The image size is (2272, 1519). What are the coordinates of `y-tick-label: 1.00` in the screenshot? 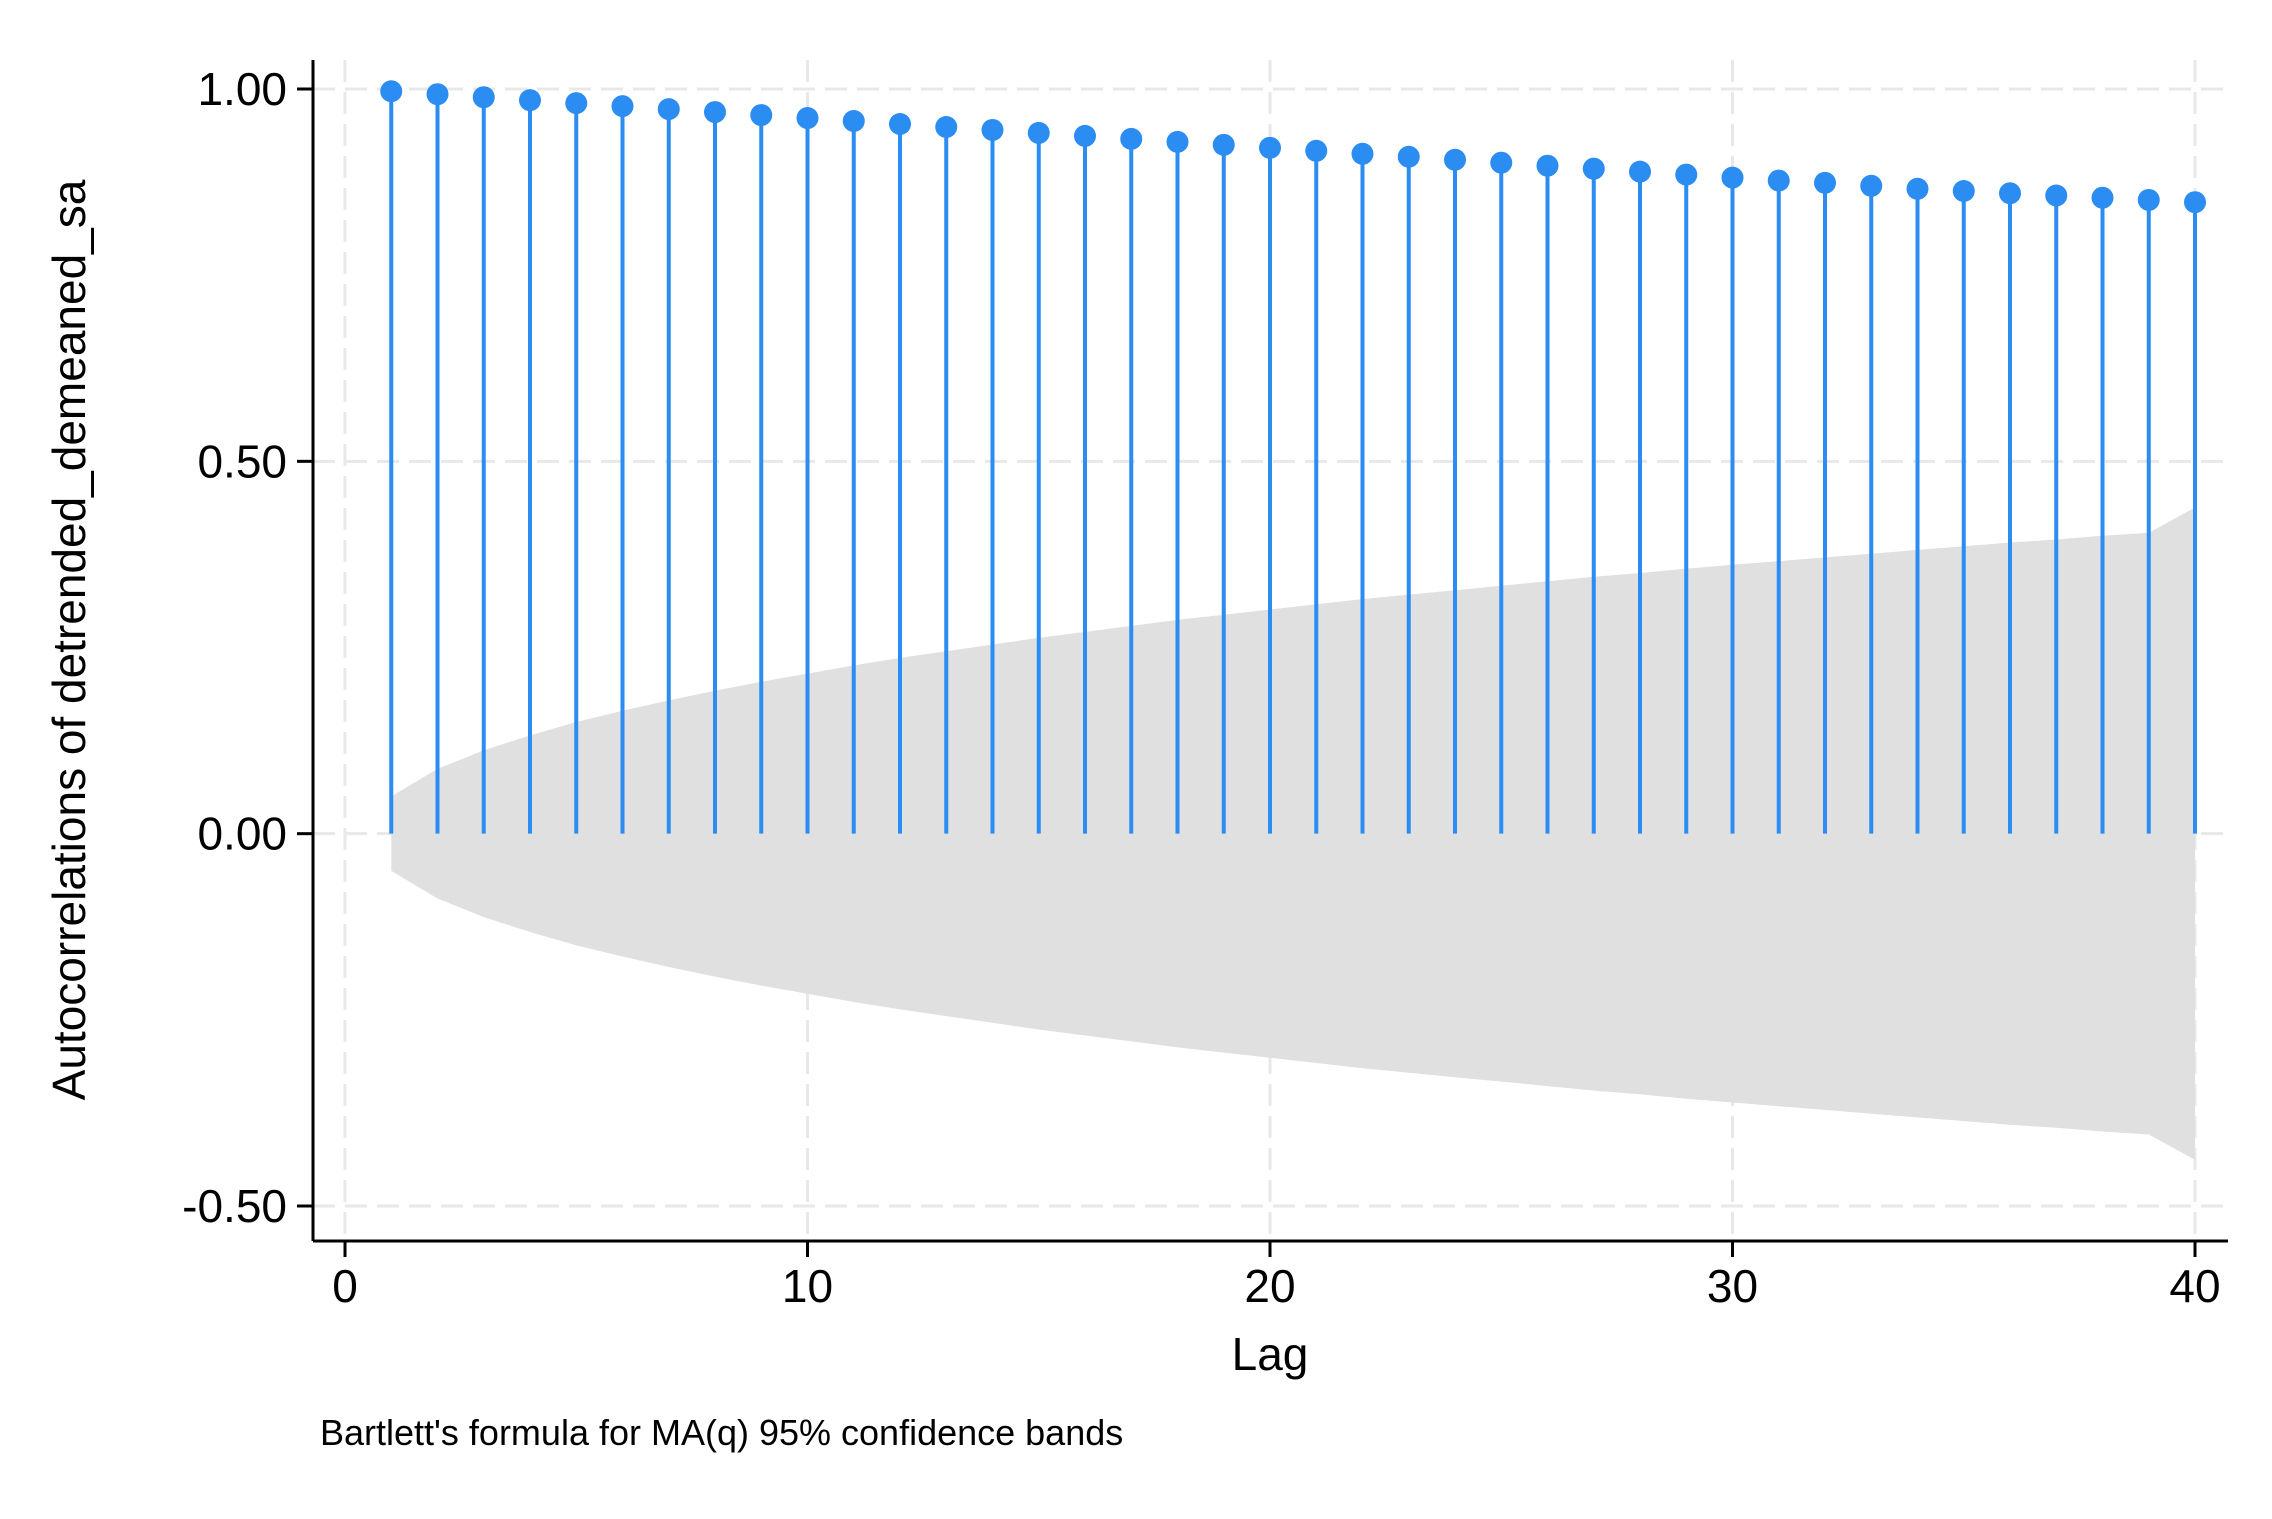 It's located at (242, 89).